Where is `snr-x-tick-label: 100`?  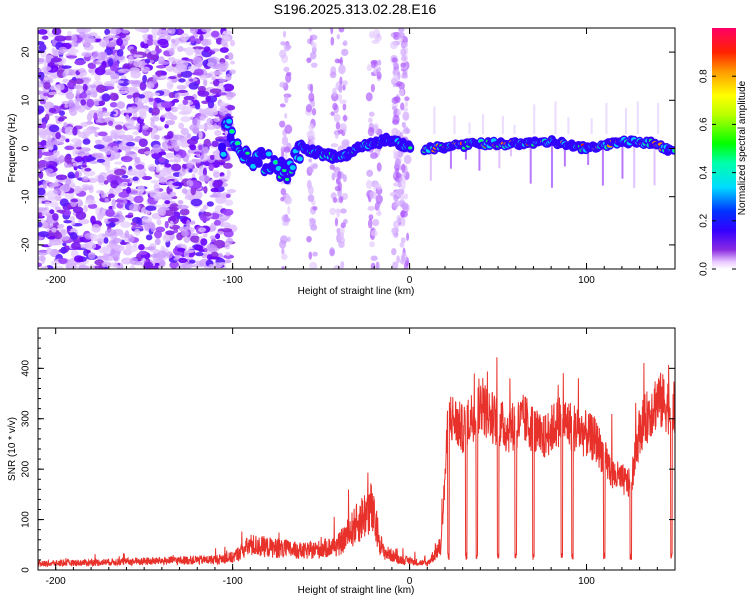
snr-x-tick-label: 100 is located at coordinates (586, 581).